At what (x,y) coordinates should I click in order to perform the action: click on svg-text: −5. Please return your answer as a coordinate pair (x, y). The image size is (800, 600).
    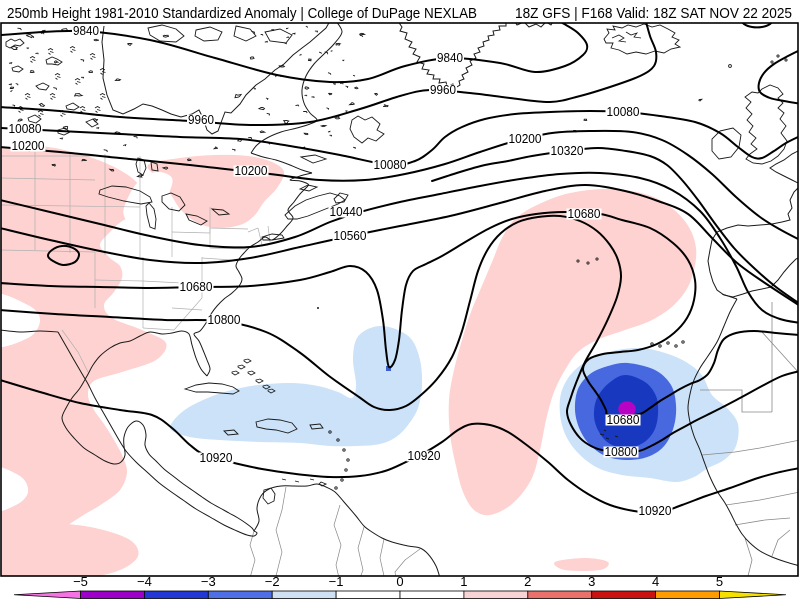
    Looking at the image, I should click on (80, 581).